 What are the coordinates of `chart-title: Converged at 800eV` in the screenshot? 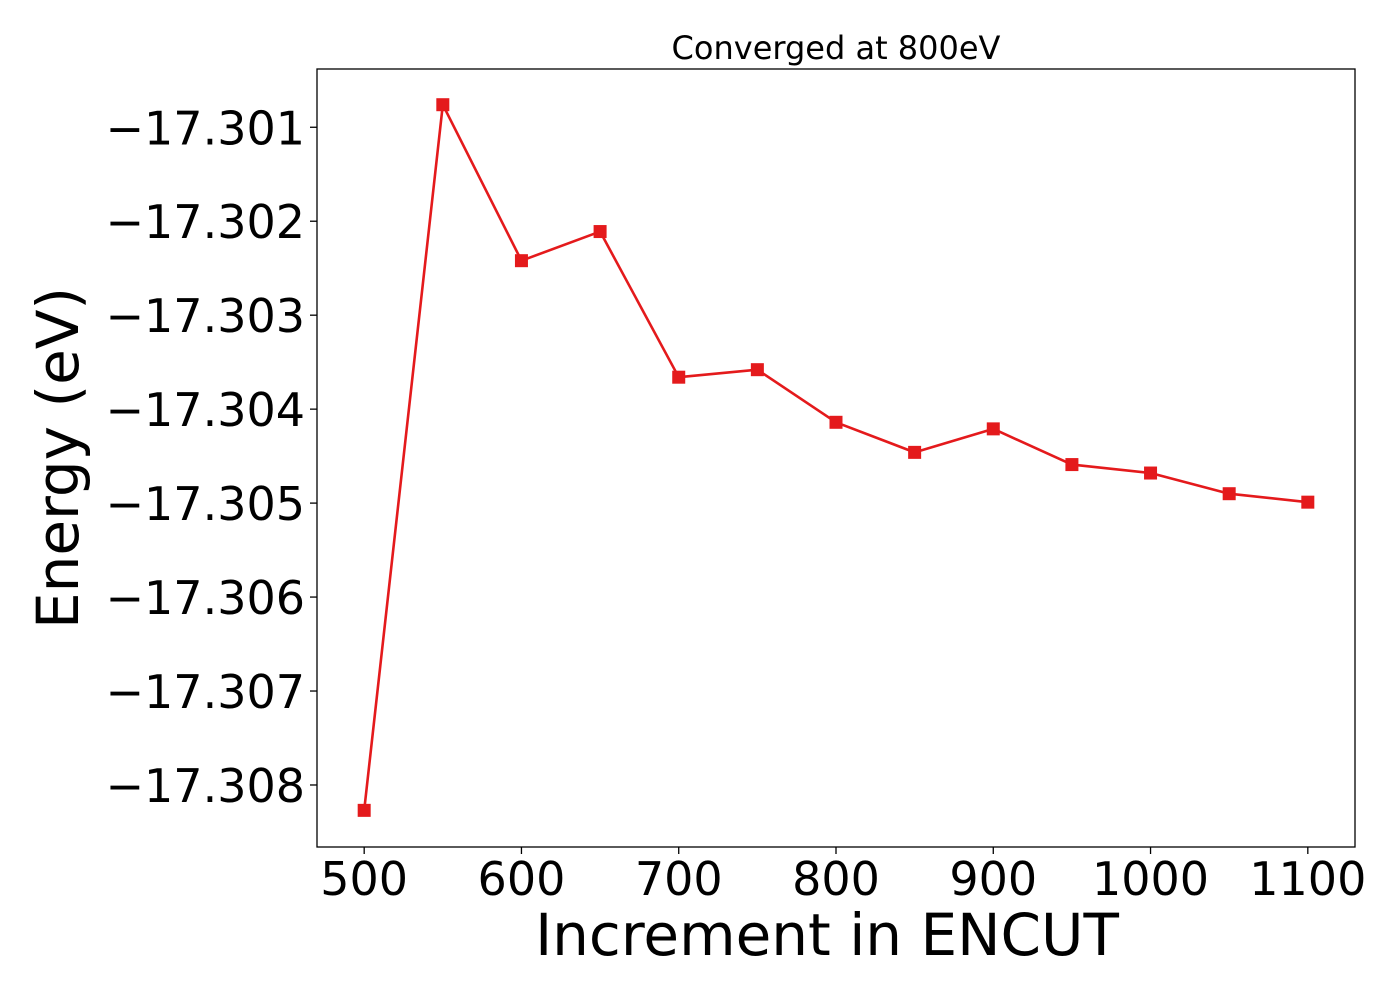 It's located at (836, 48).